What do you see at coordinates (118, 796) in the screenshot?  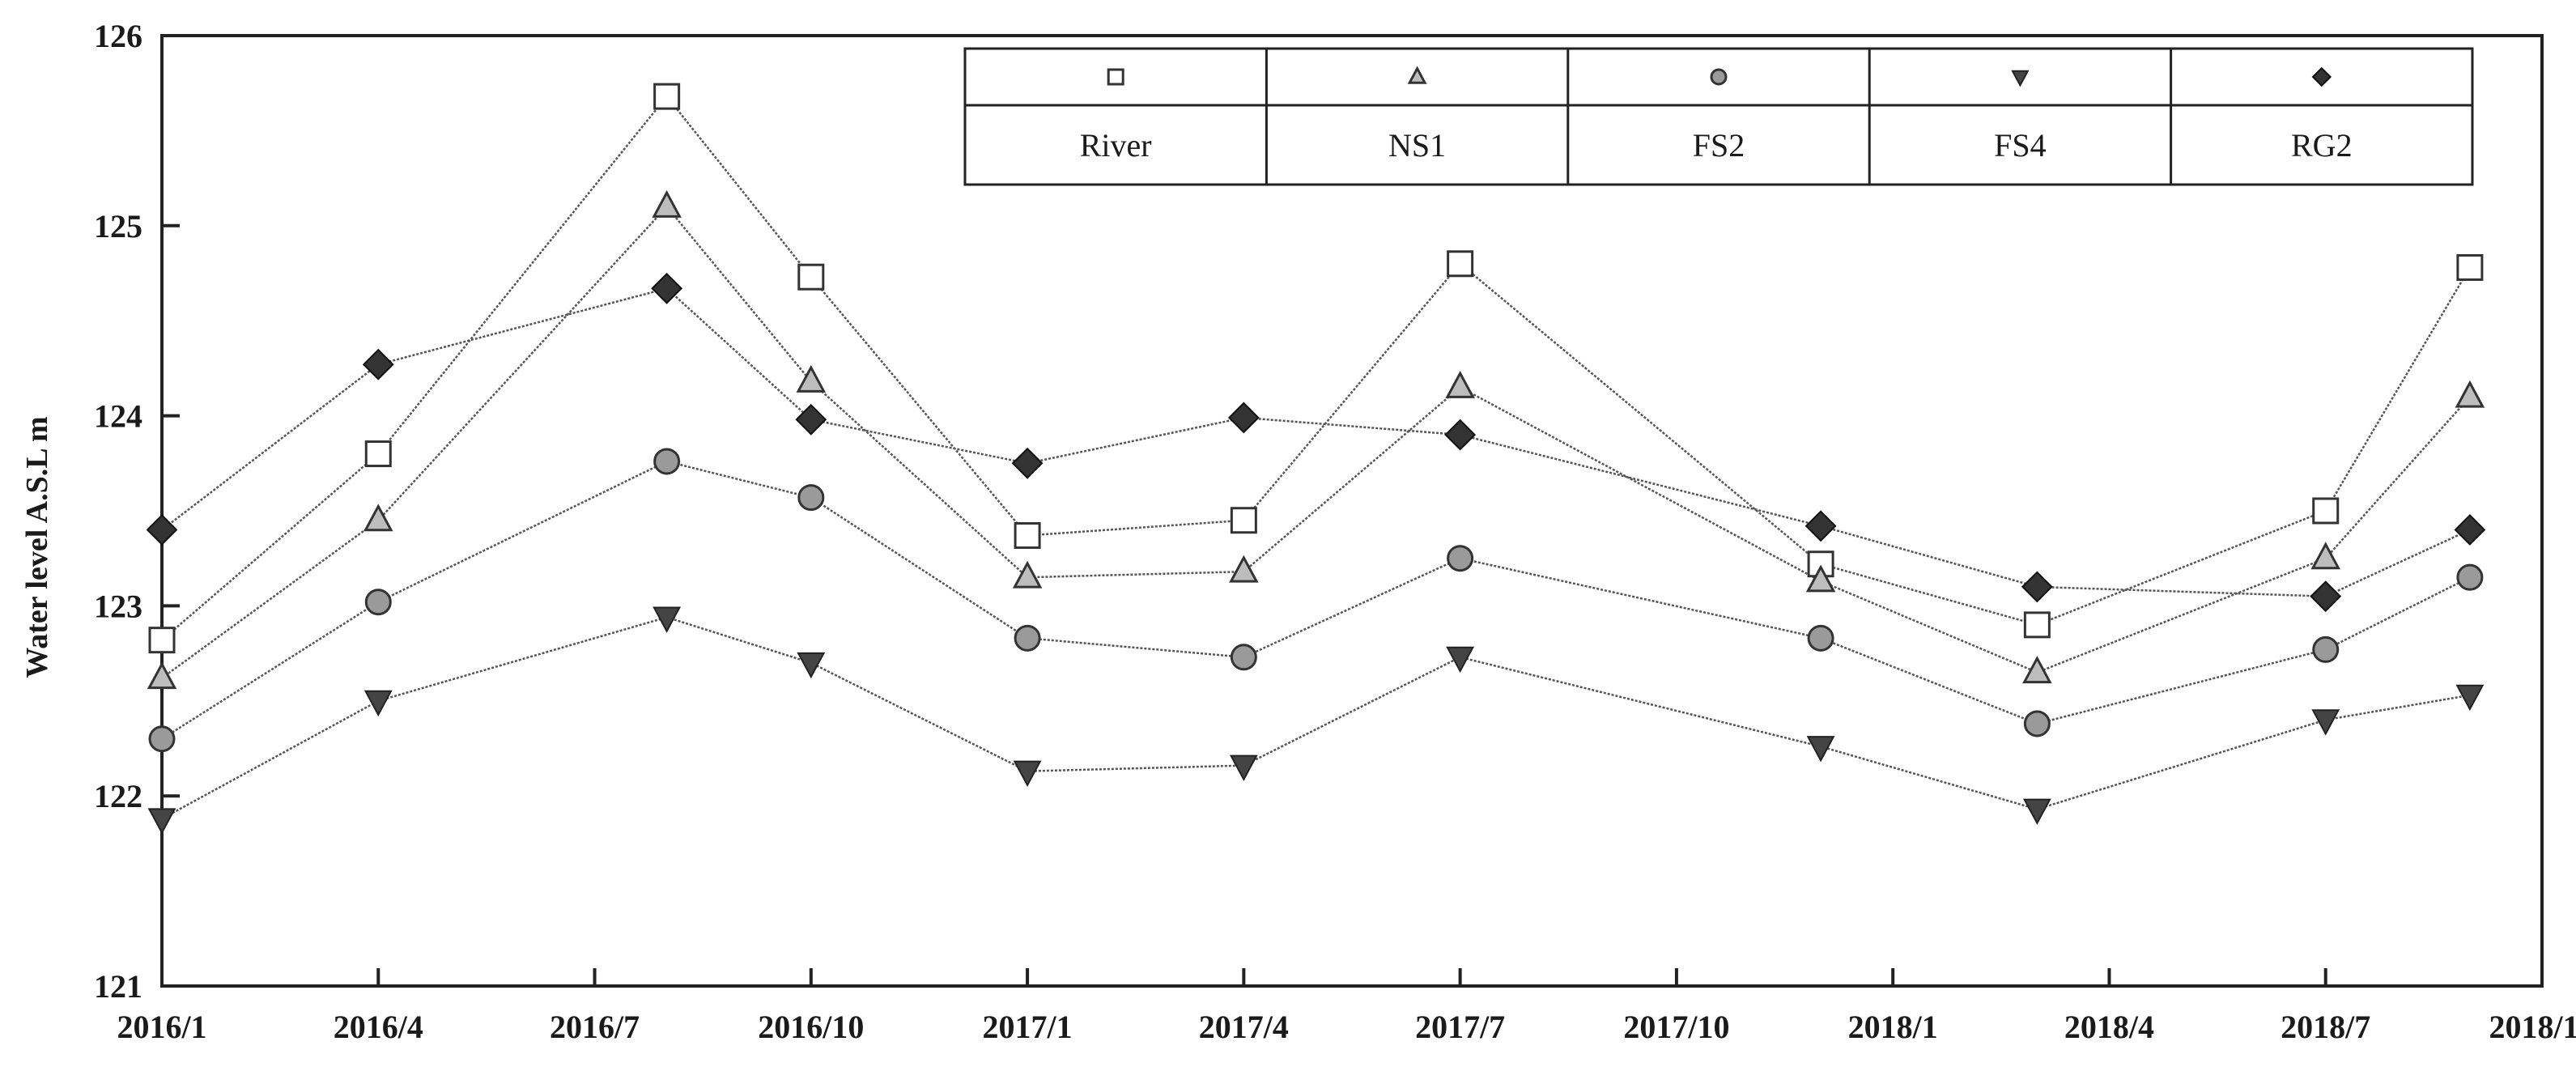 I see `y-tick-label: 122` at bounding box center [118, 796].